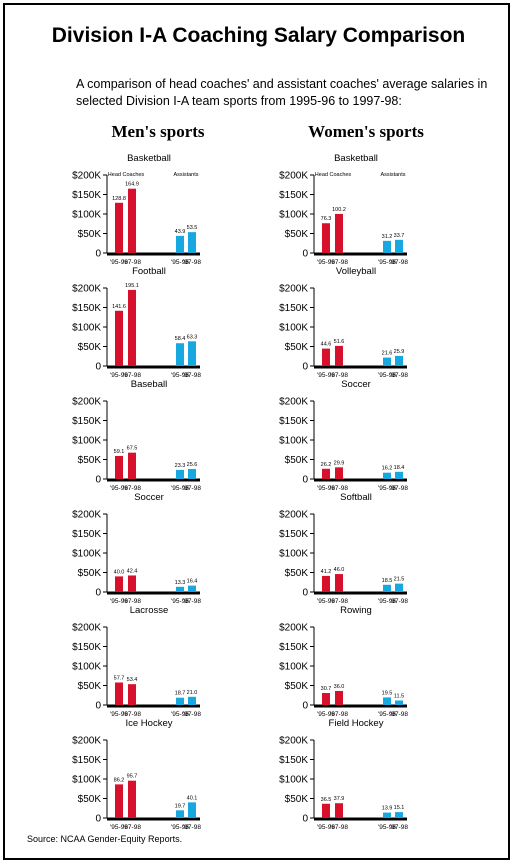 This screenshot has height=867, width=517. I want to click on women-soccer-title: Soccer, so click(356, 384).